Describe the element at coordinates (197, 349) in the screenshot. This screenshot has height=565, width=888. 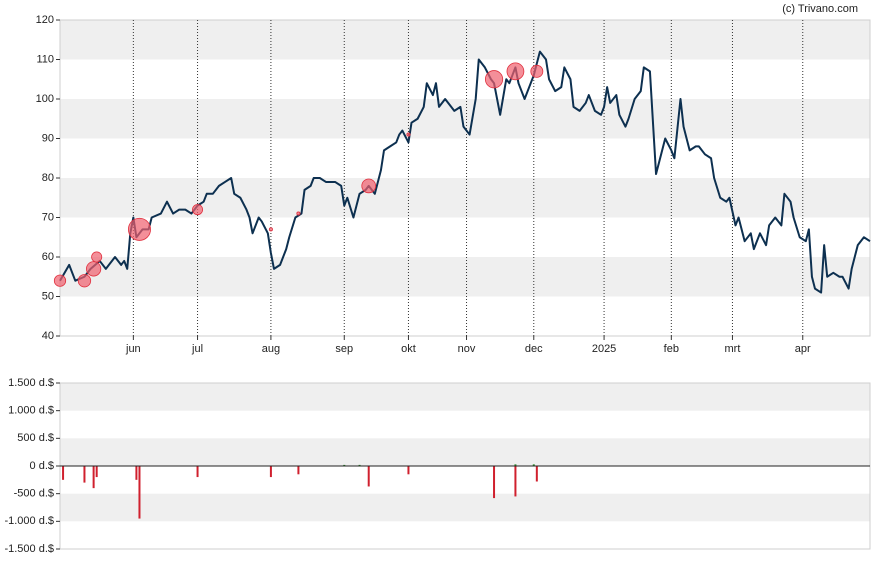
I see `x-tick-label: jul` at that location.